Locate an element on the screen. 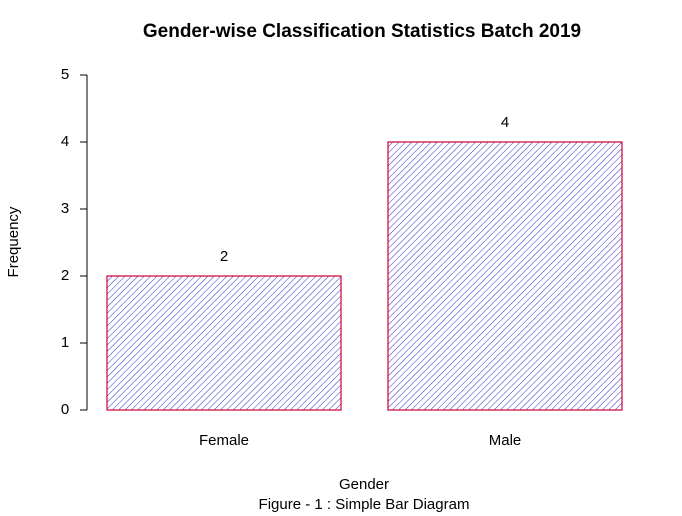  data-label: 4 is located at coordinates (505, 122).